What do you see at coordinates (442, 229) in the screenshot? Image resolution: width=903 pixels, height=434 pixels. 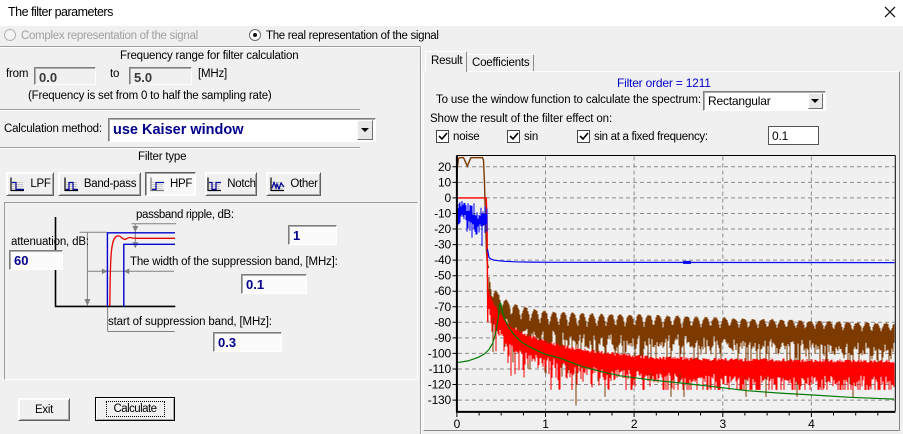 I see `svg-text: -20` at bounding box center [442, 229].